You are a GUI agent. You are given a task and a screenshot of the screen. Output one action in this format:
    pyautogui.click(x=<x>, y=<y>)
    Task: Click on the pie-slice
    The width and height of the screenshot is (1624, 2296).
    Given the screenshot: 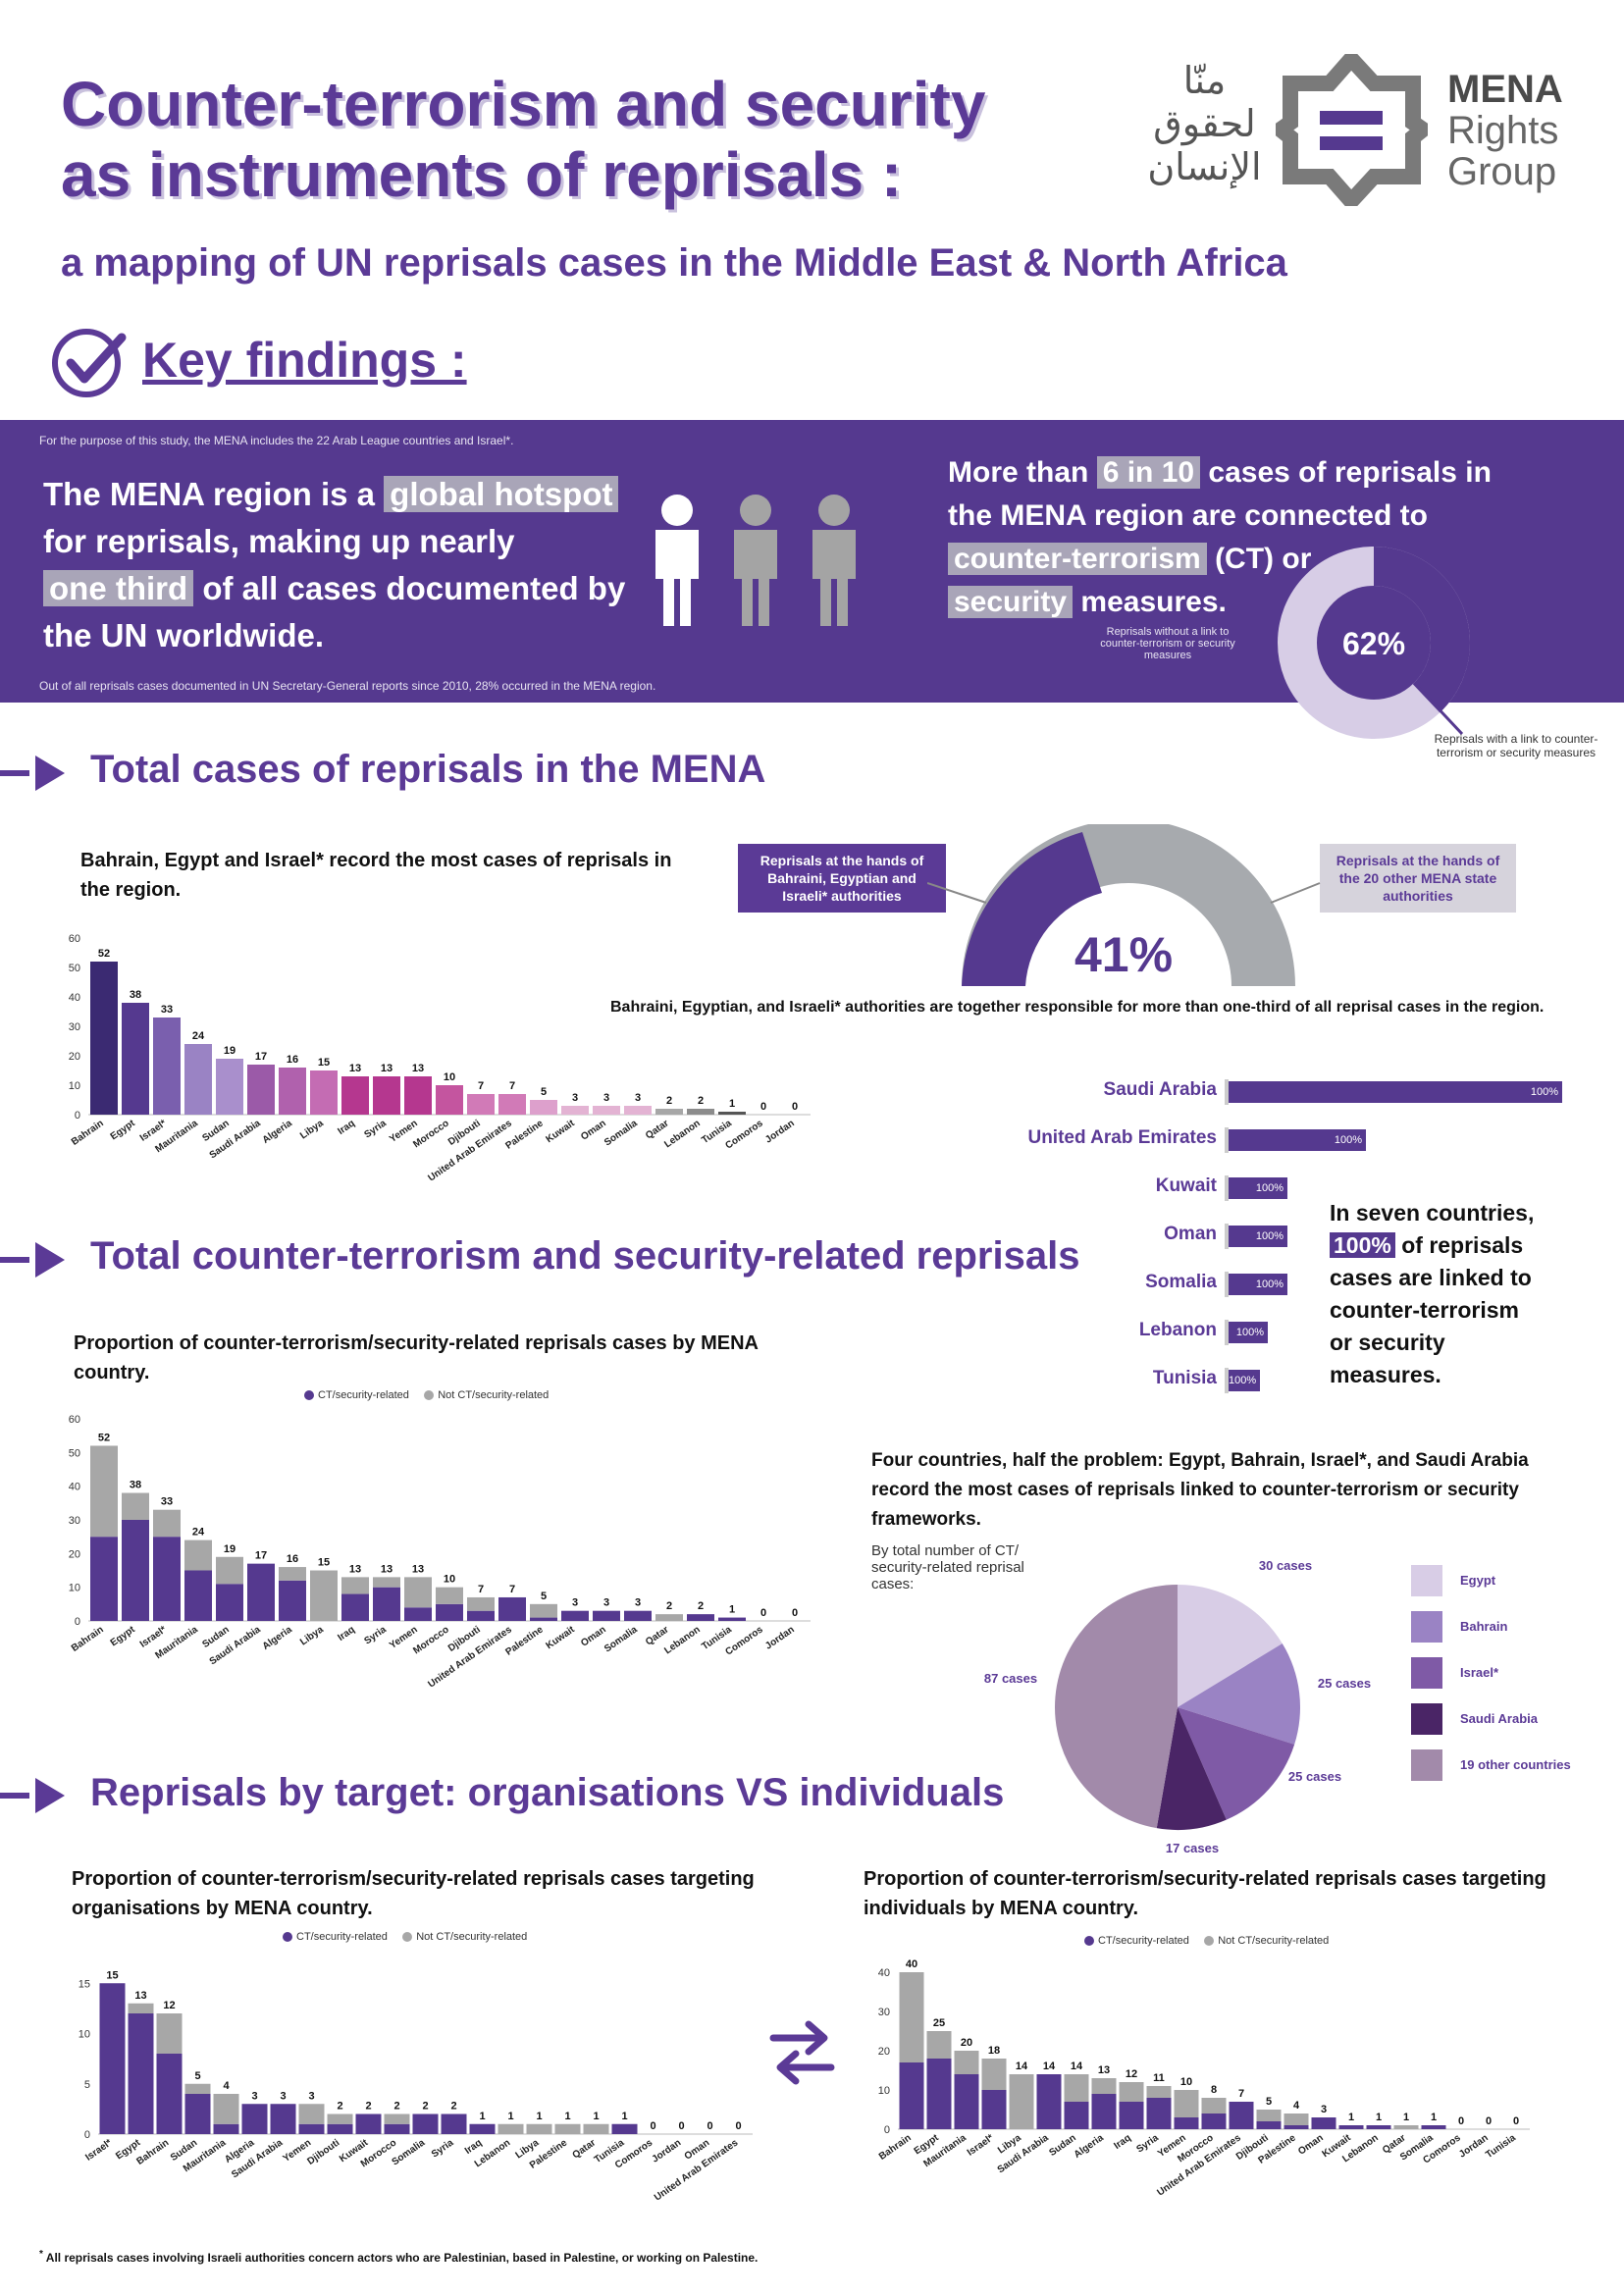 What is the action you would take?
    pyautogui.click(x=1191, y=1768)
    